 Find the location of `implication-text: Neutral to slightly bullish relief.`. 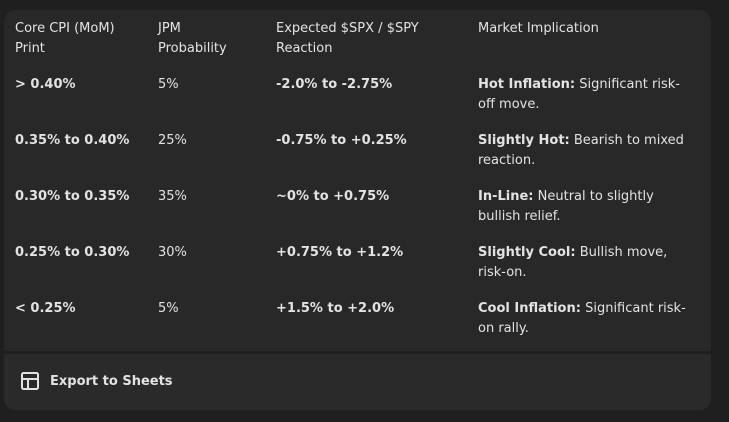

implication-text: Neutral to slightly bullish relief. is located at coordinates (566, 206).